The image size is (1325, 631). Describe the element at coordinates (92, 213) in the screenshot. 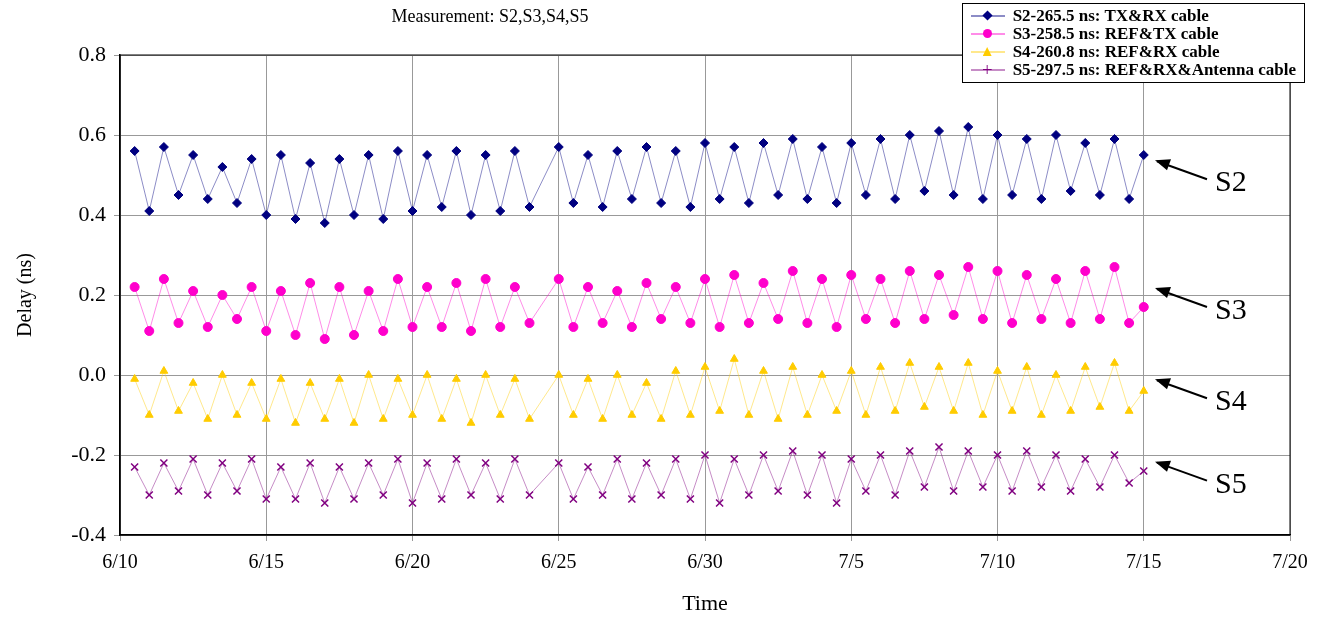

I see `y-tick-label: 0.4` at that location.